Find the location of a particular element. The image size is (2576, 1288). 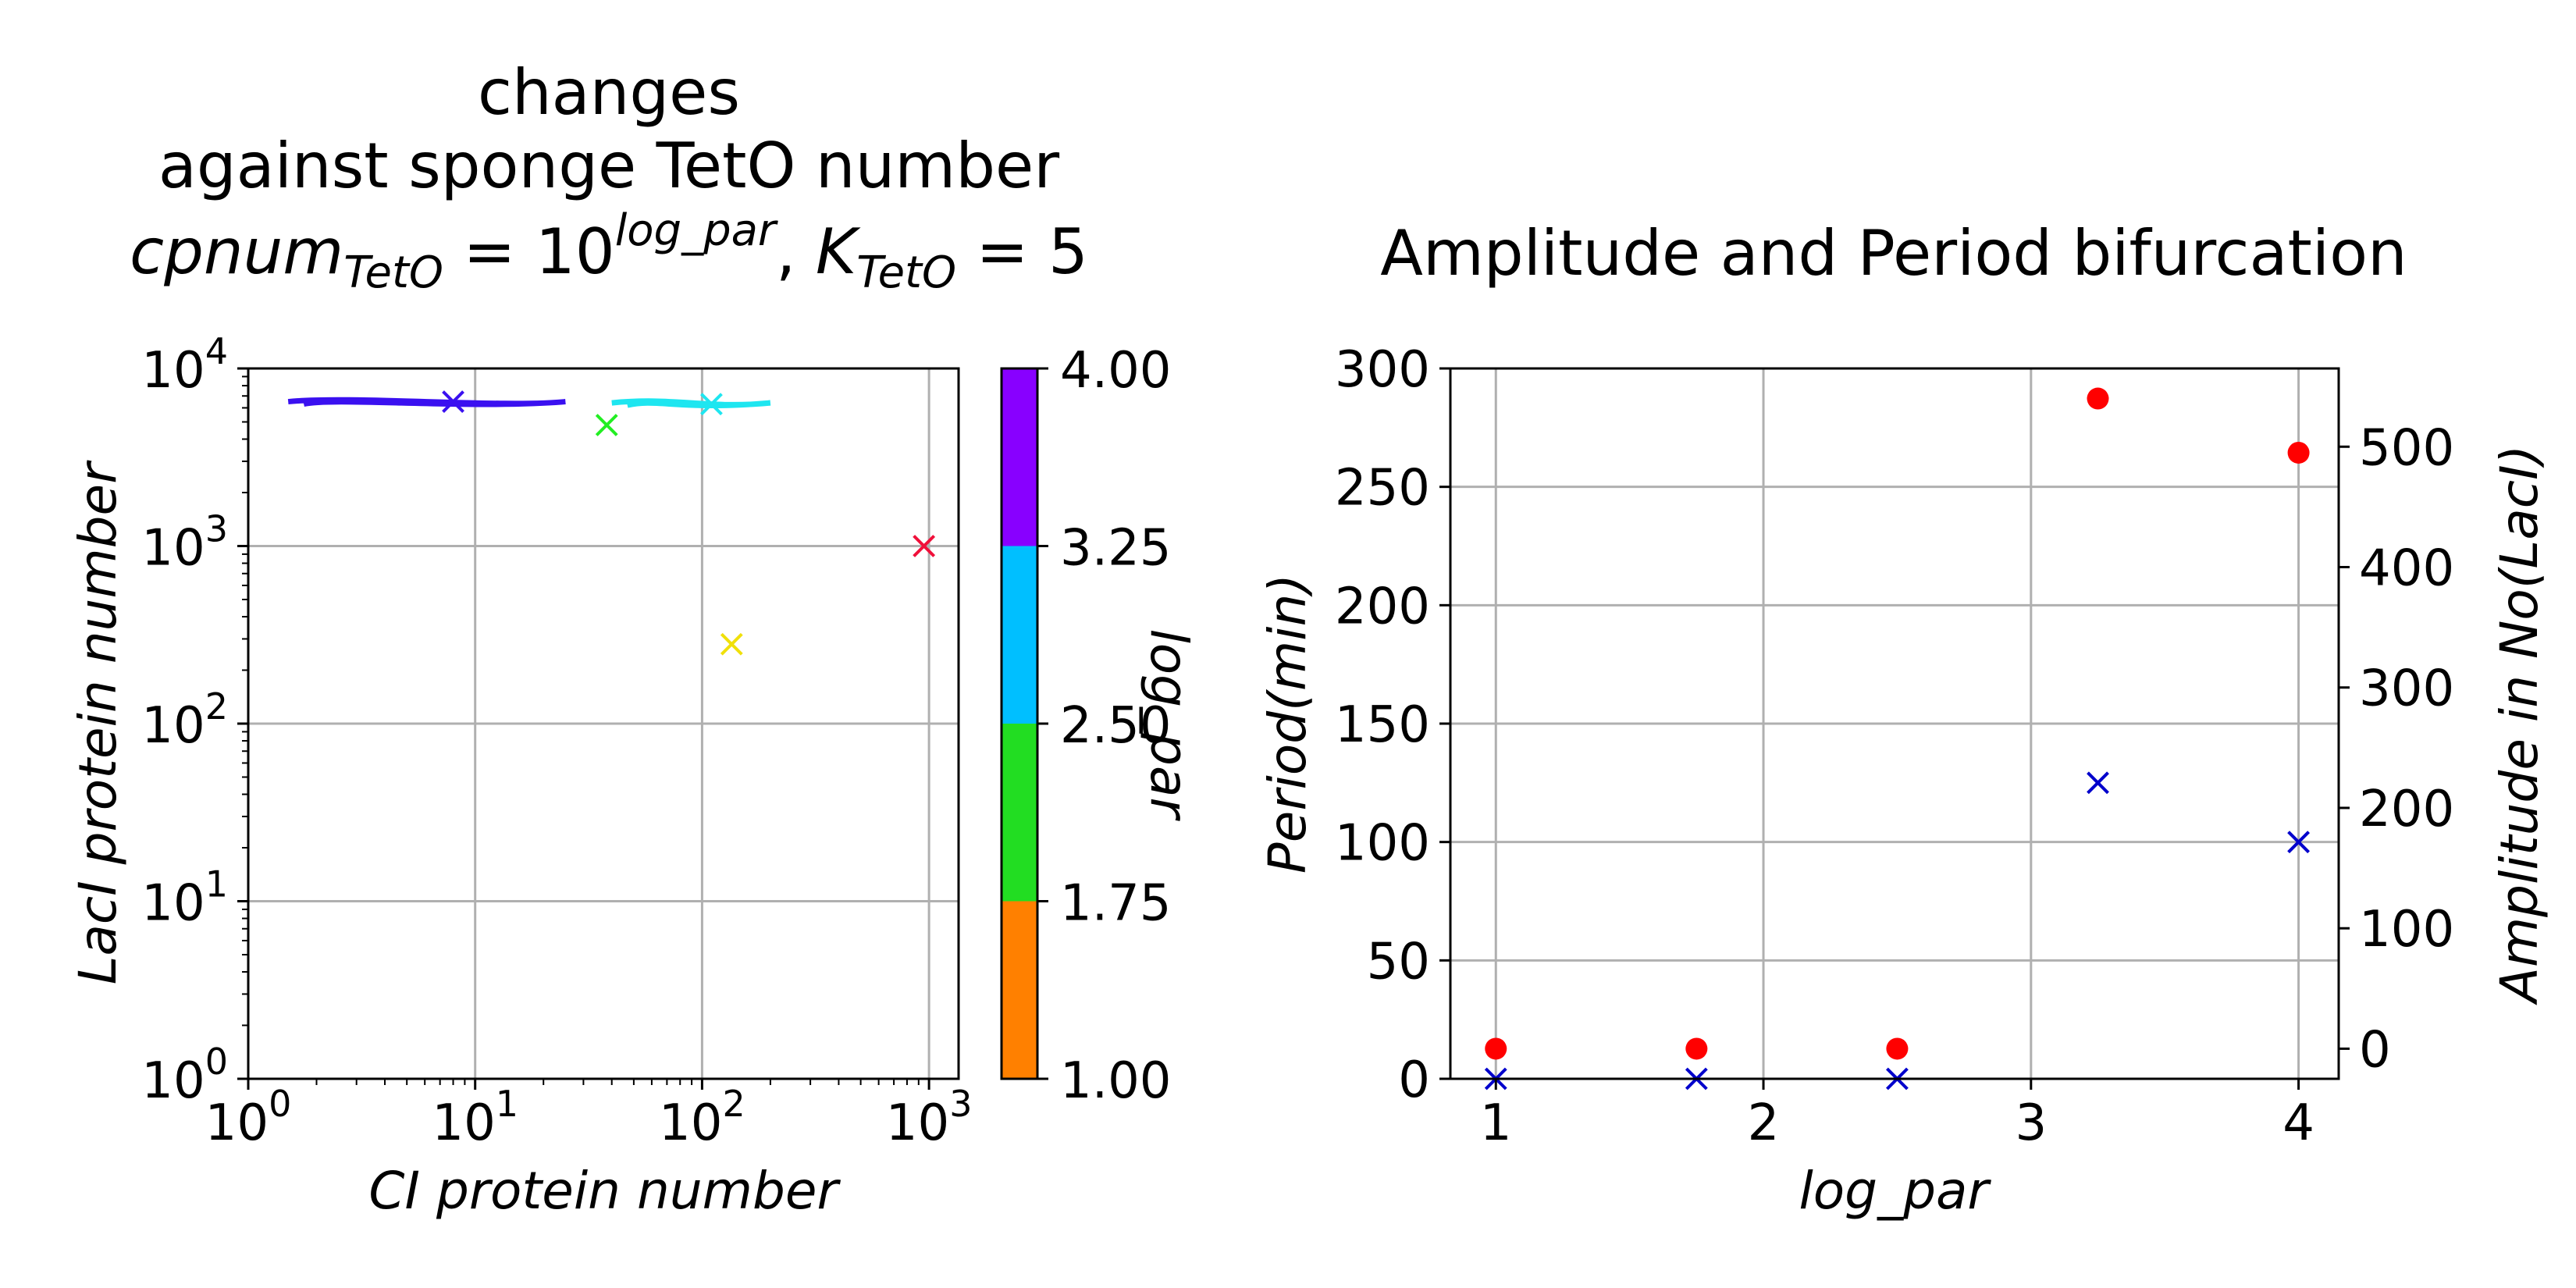

period-point-4-stroke-b is located at coordinates (2298, 842).